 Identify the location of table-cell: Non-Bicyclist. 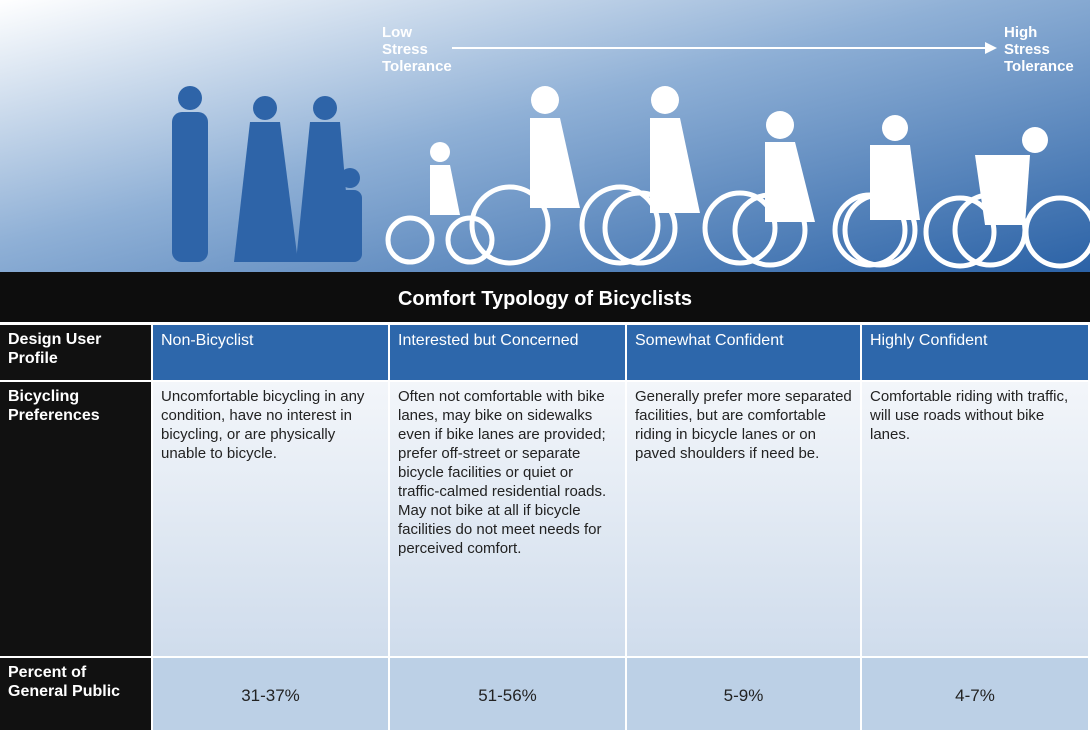
(271, 353).